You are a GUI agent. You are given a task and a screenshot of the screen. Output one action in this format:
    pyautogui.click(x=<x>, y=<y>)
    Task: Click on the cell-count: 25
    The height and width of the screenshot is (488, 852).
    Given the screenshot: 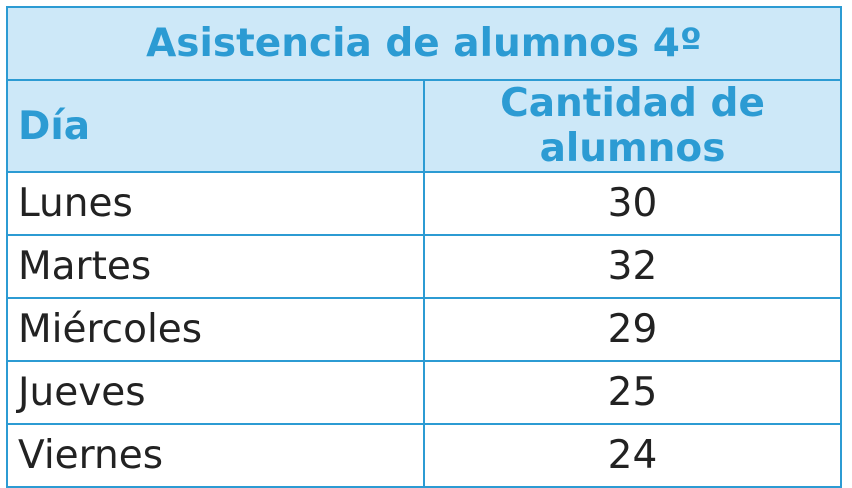 What is the action you would take?
    pyautogui.click(x=632, y=392)
    